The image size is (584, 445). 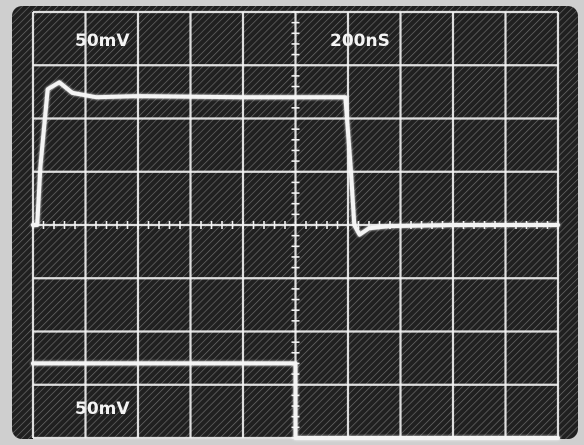 What do you see at coordinates (102, 41) in the screenshot?
I see `label-top-left: 50mV` at bounding box center [102, 41].